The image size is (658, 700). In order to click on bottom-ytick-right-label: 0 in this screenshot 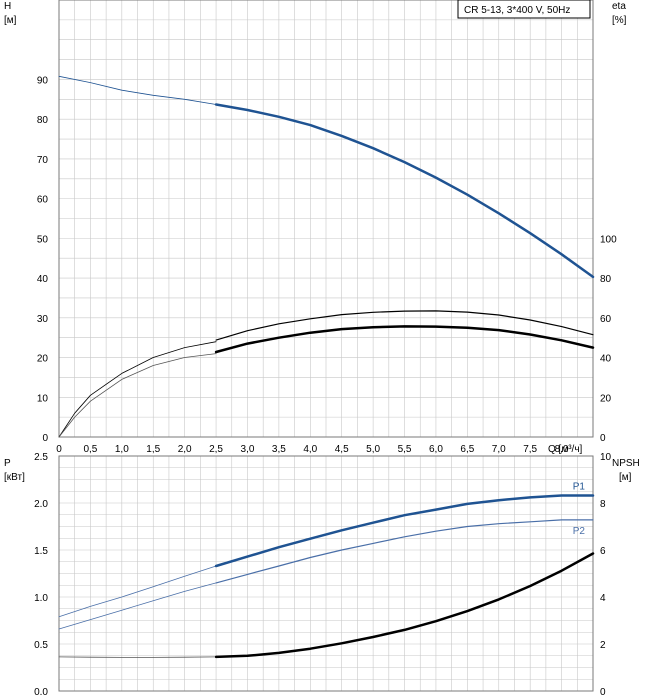, I will do `click(603, 692)`.